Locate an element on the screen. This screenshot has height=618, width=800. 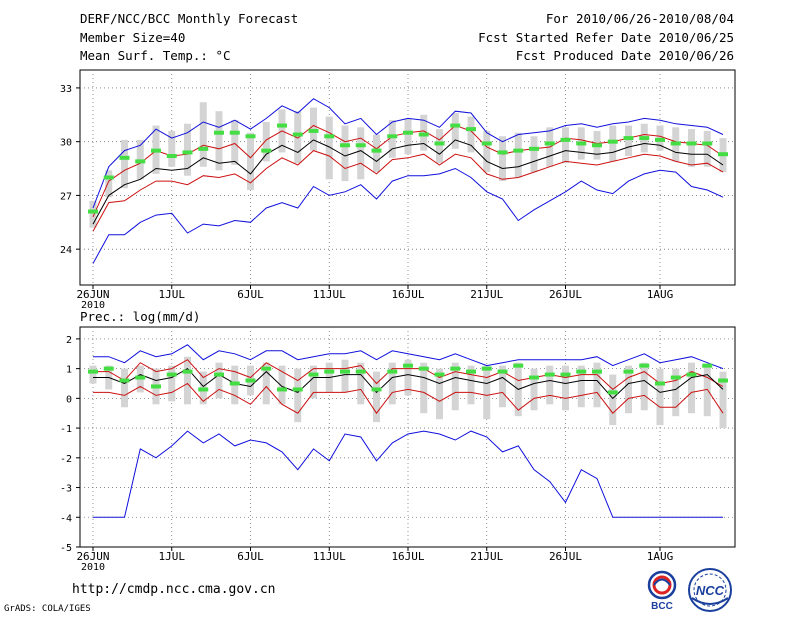
source-url: http://cmdp.ncc.cma.gov.cn is located at coordinates (174, 589).